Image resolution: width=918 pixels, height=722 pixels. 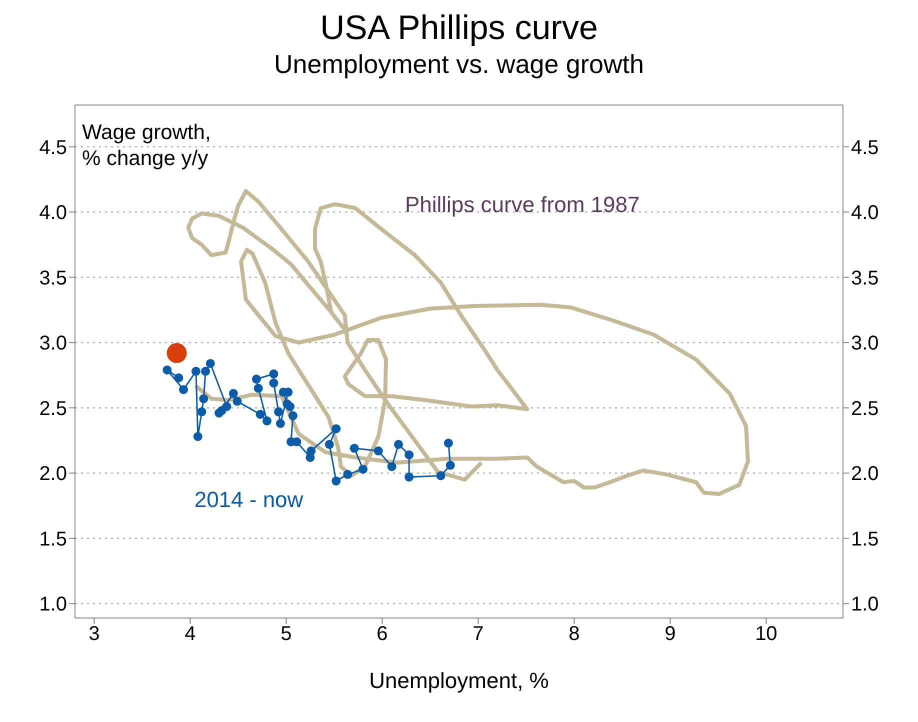 I want to click on y-tick-label: 4.5, so click(x=53, y=147).